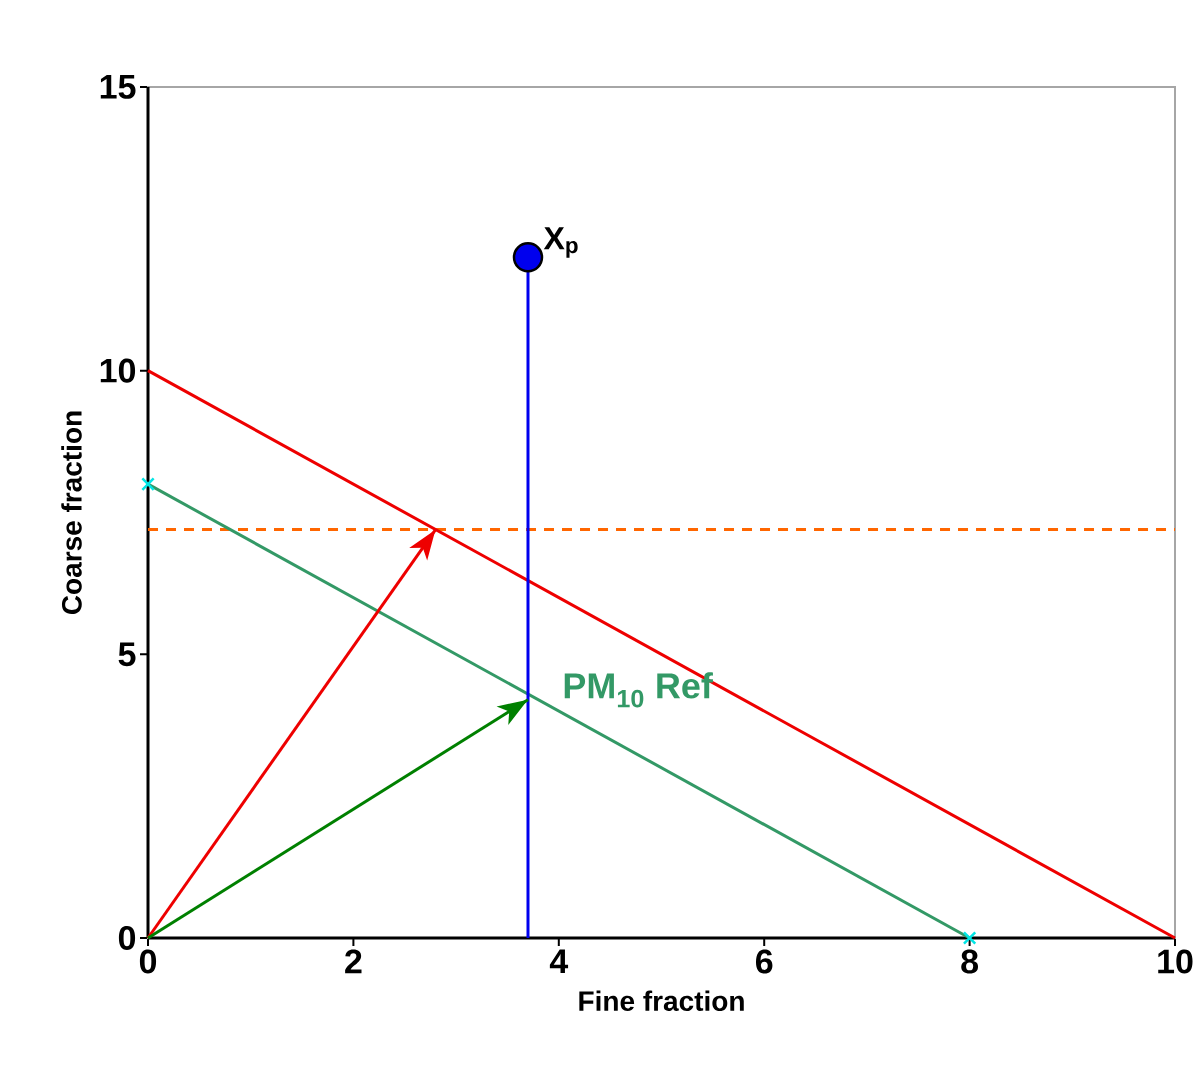  I want to click on x-tick-label: 8, so click(970, 961).